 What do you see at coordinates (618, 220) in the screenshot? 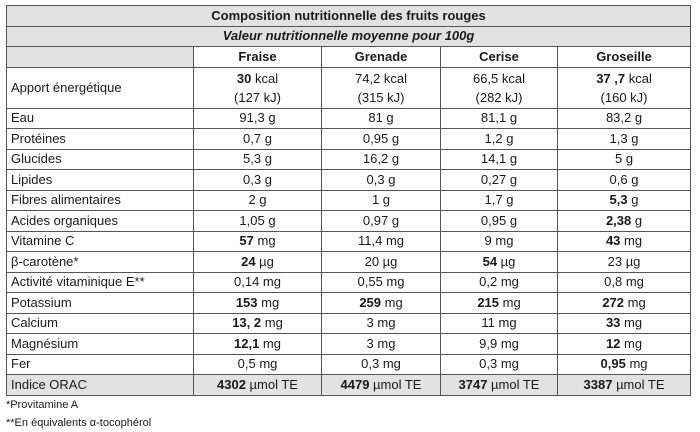
I see `value-number: 2,38` at bounding box center [618, 220].